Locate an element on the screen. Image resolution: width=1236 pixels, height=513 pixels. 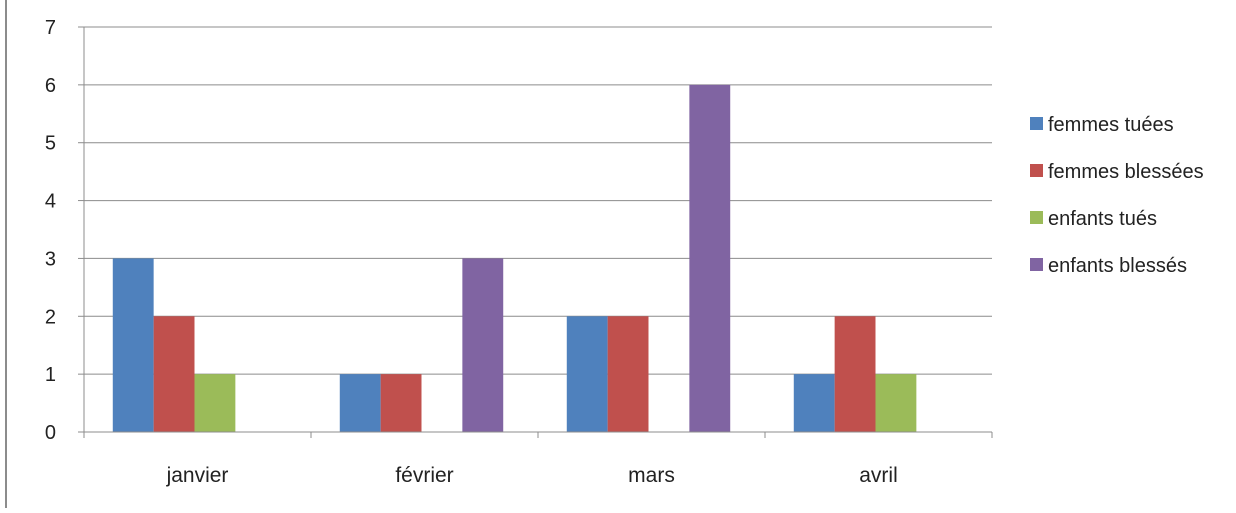
y-tick-label: 7 is located at coordinates (50, 28).